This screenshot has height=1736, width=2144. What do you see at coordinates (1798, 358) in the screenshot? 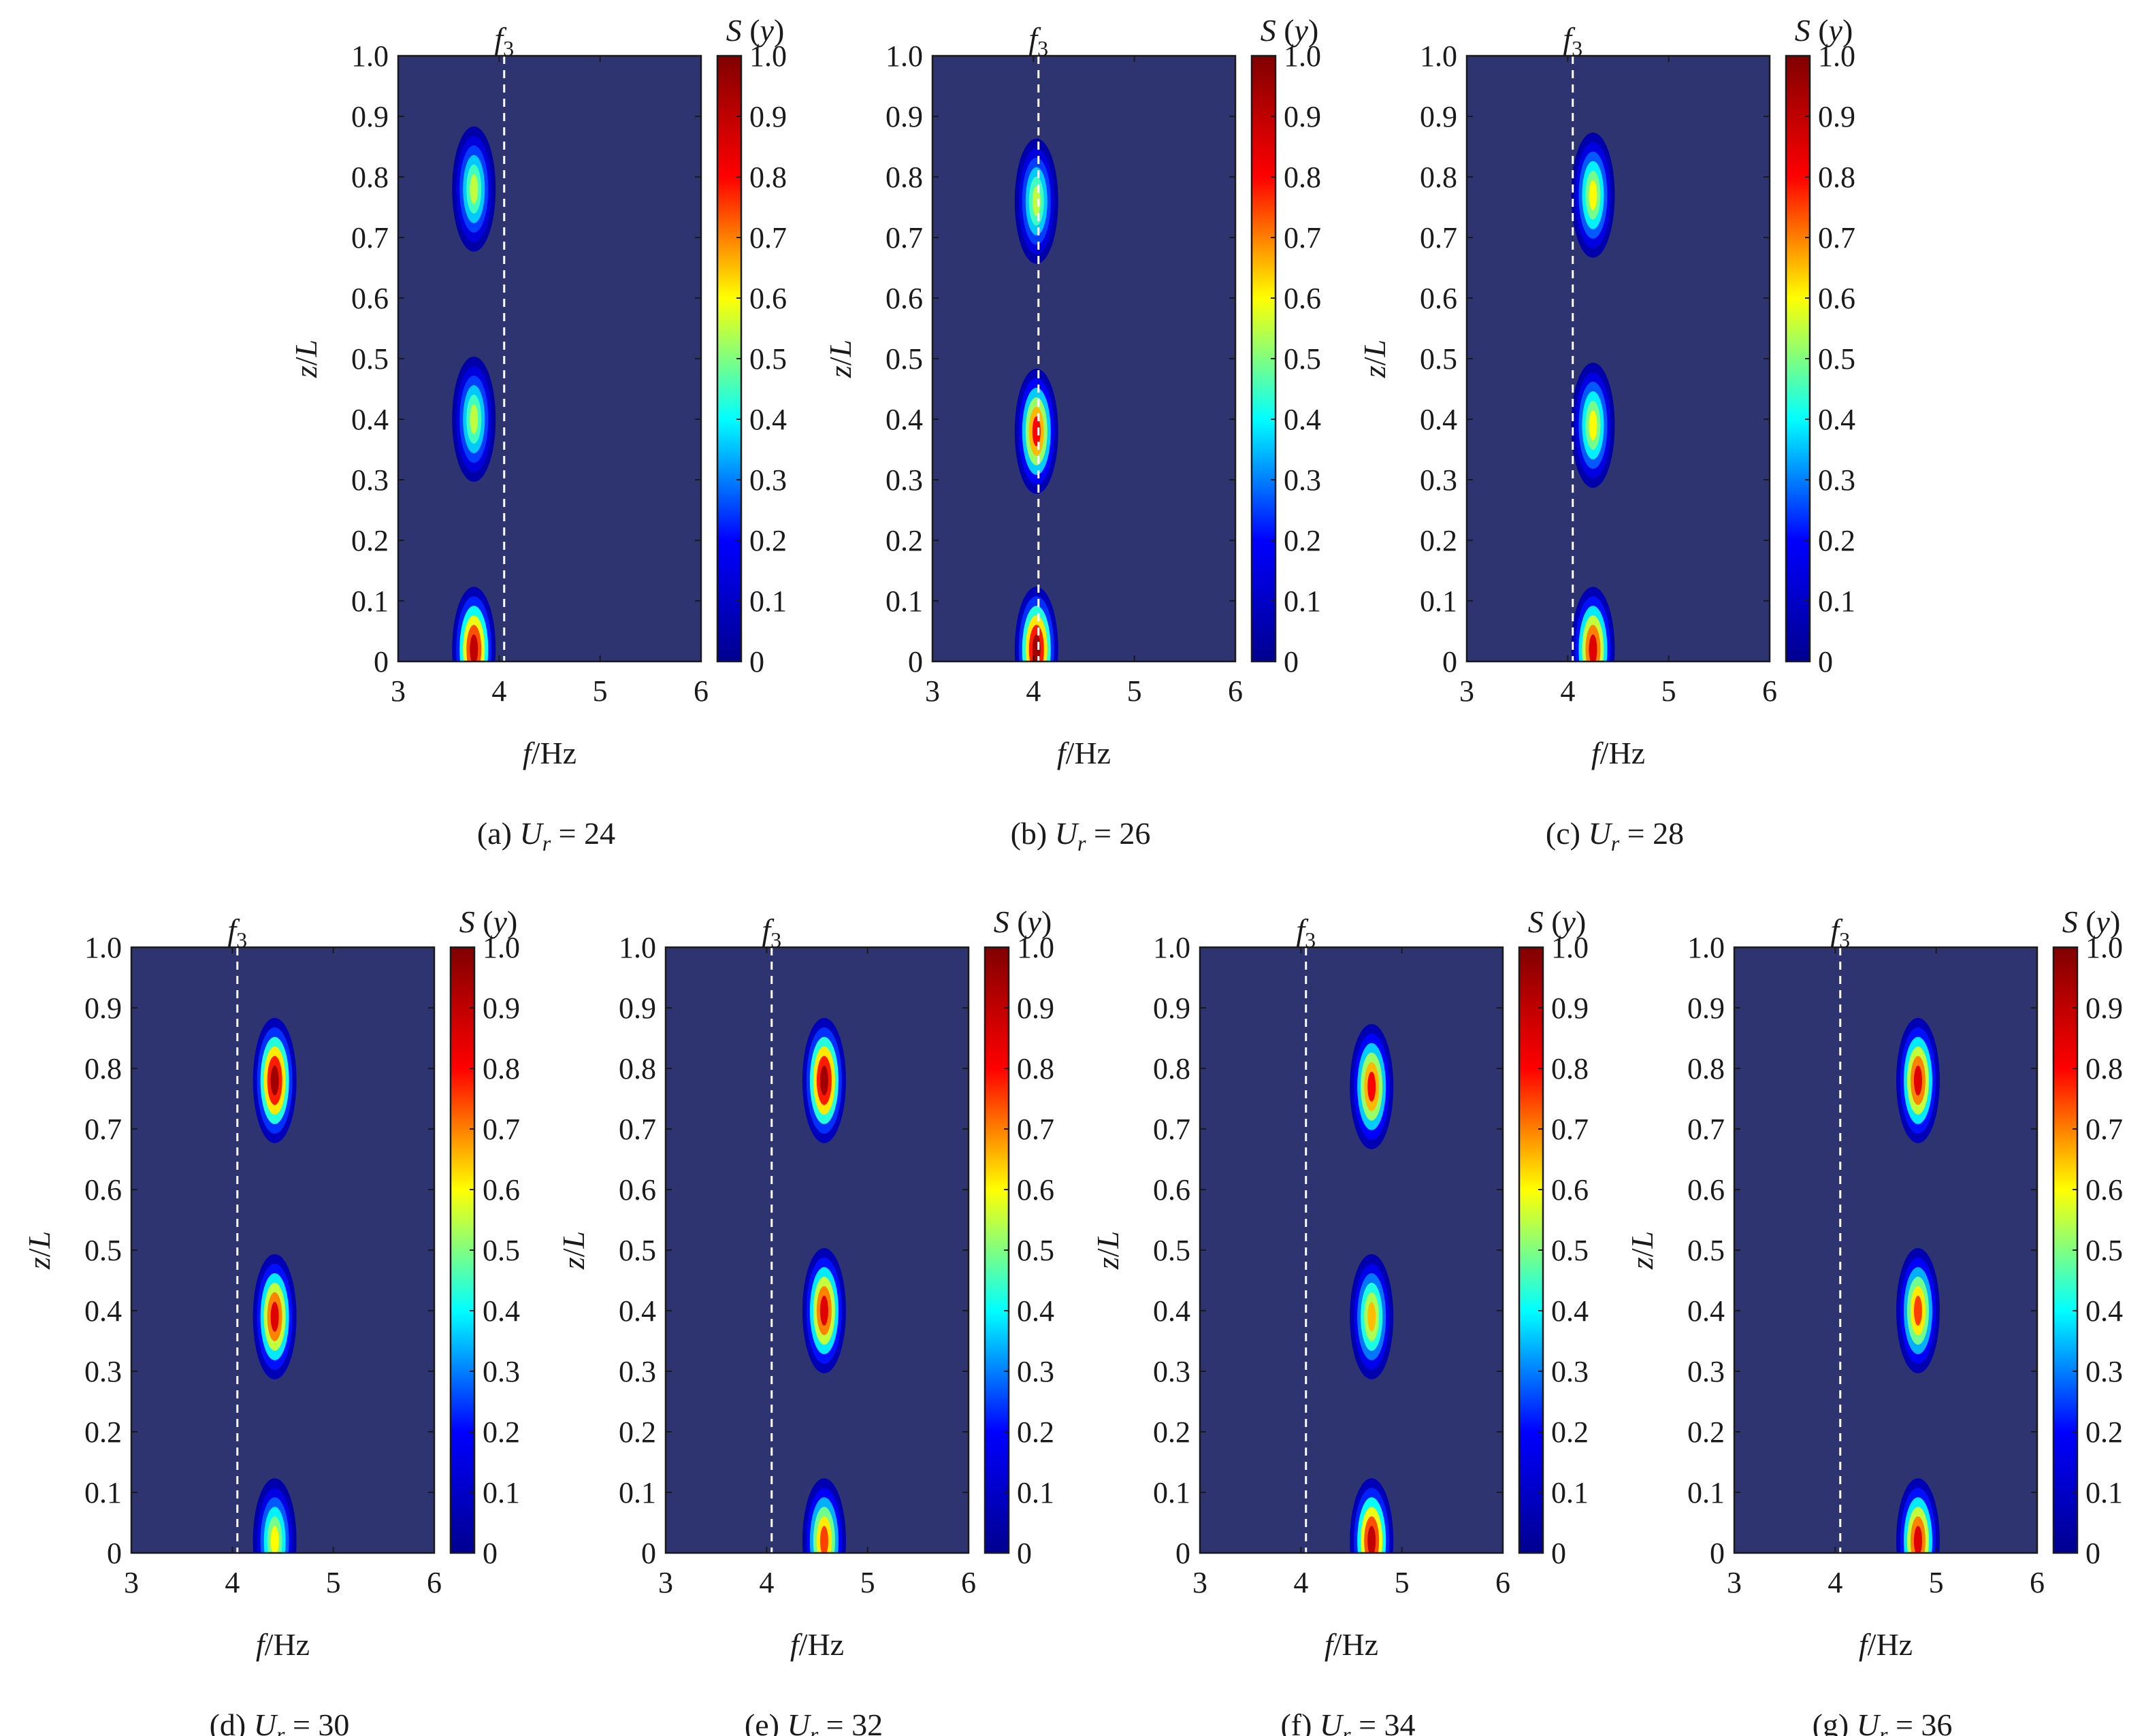
I see `colorbar` at bounding box center [1798, 358].